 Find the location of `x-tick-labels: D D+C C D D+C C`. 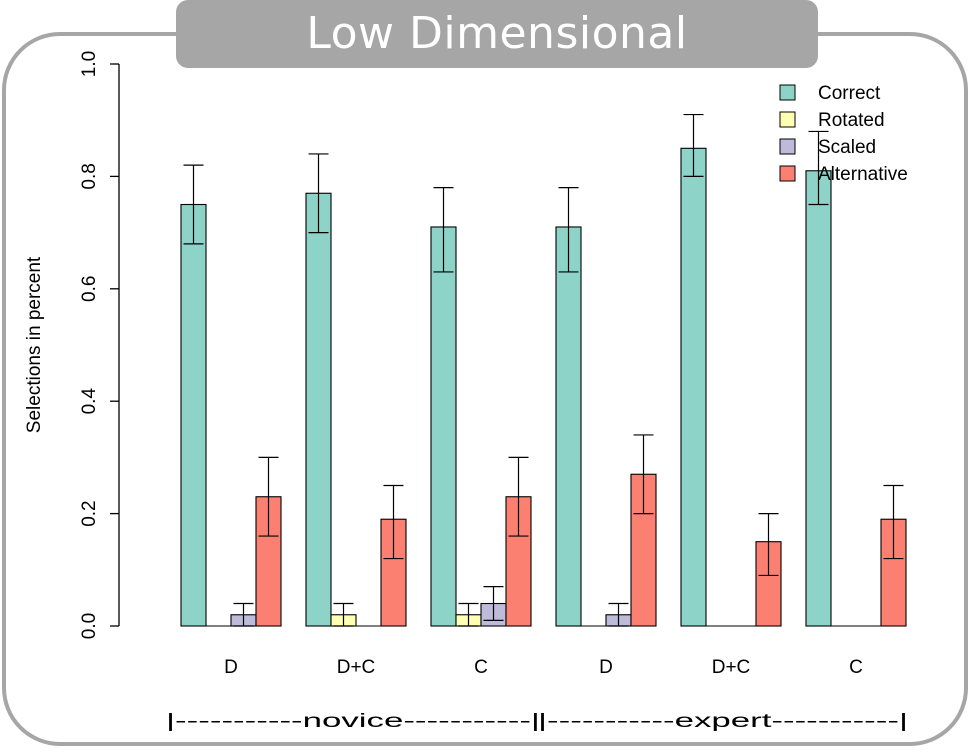

x-tick-labels: D D+C C D D+C C is located at coordinates (543, 667).